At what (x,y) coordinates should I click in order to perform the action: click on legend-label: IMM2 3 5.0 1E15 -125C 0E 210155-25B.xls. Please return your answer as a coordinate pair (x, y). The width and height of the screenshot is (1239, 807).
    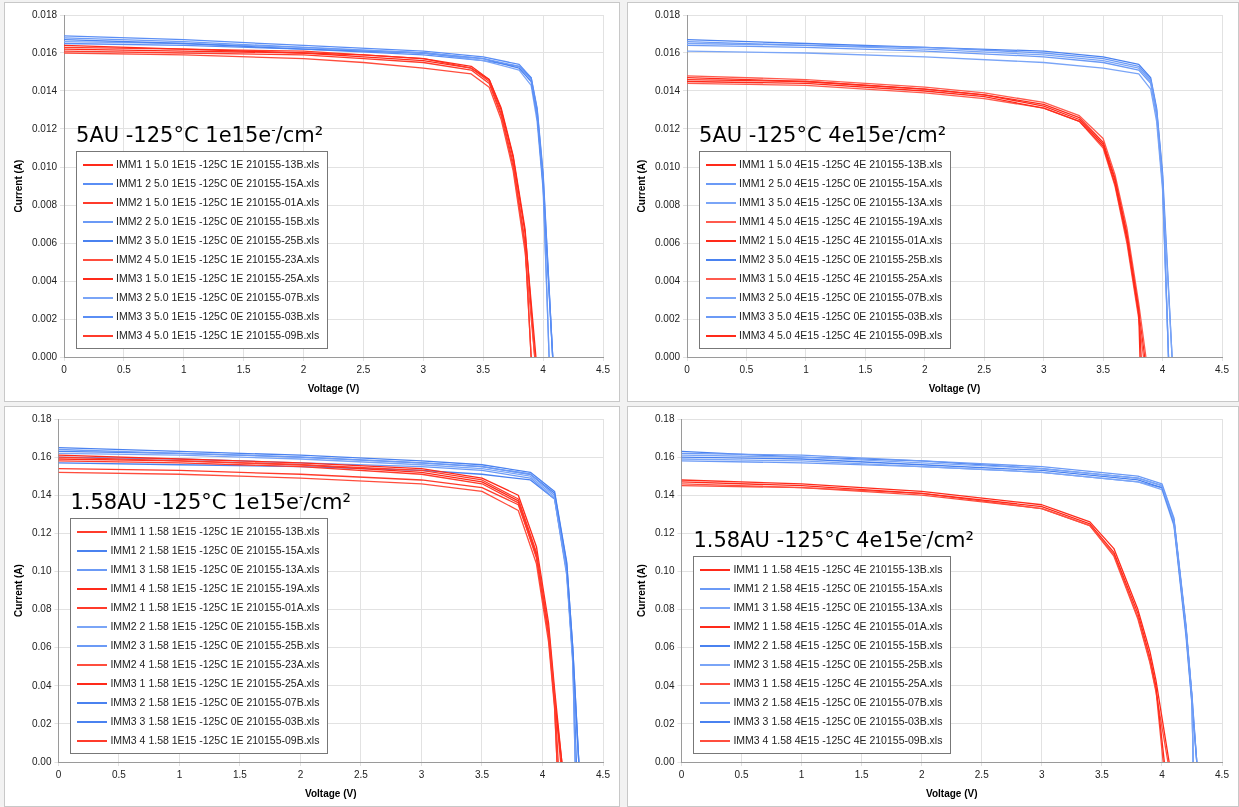
    Looking at the image, I should click on (218, 240).